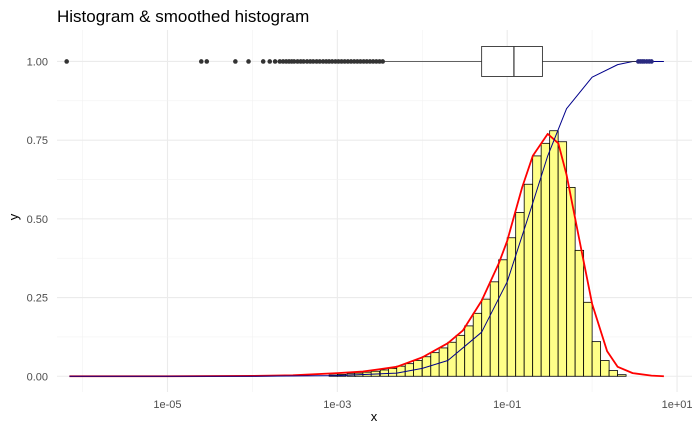  I want to click on x-tick-label: 1e-01, so click(507, 405).